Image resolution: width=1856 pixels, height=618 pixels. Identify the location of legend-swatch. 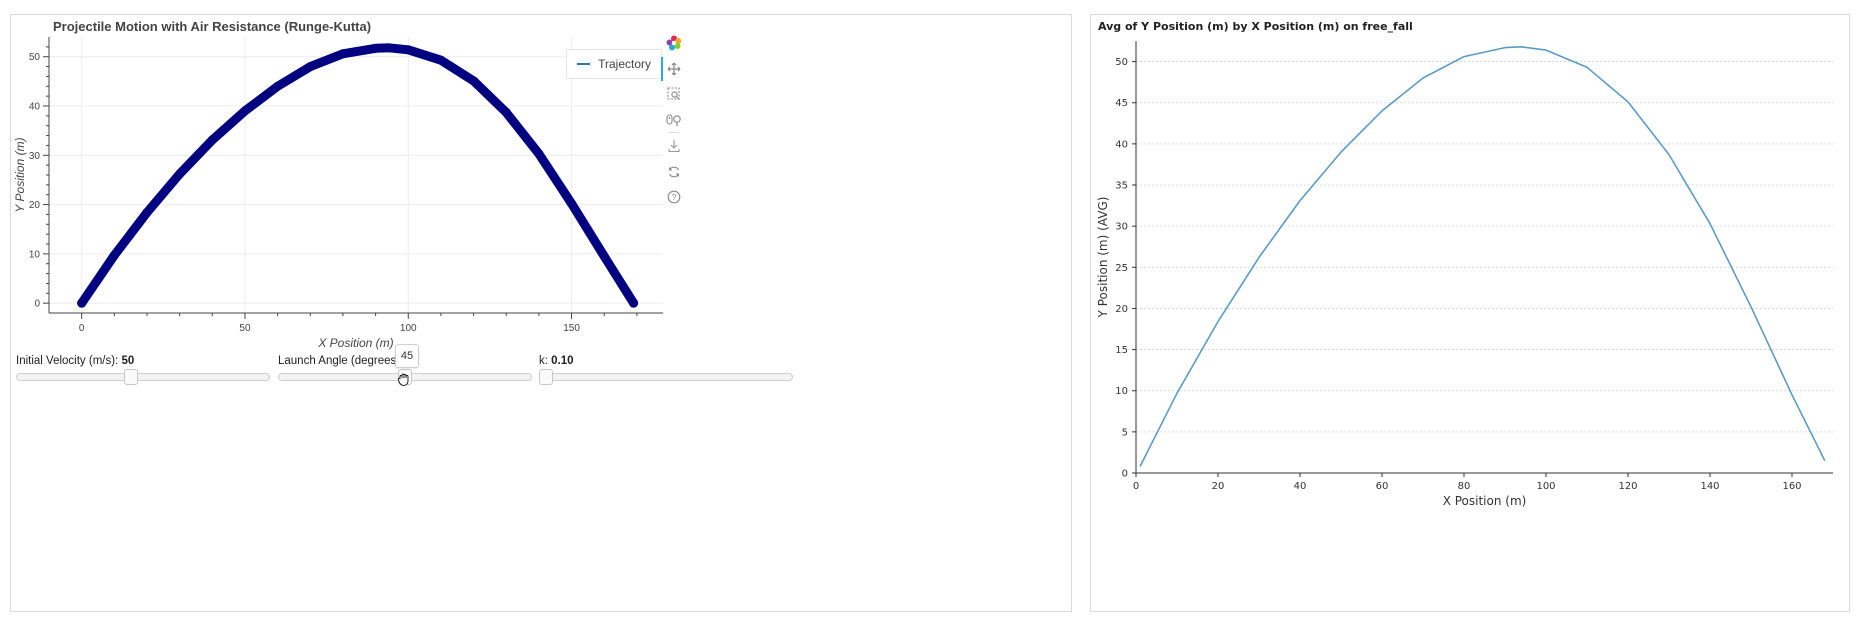
(584, 64).